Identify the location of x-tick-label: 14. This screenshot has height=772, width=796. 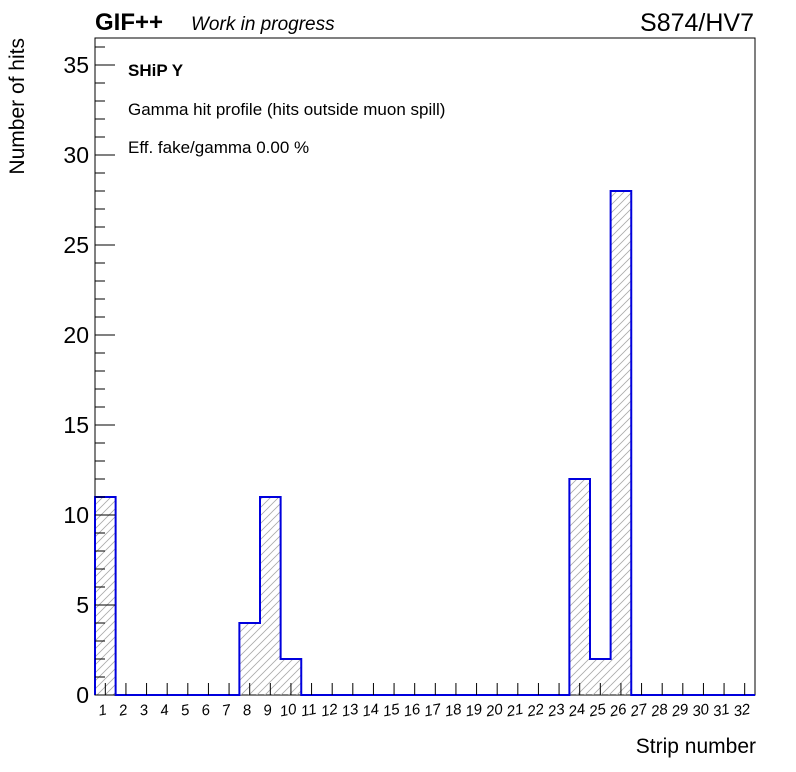
(370, 711).